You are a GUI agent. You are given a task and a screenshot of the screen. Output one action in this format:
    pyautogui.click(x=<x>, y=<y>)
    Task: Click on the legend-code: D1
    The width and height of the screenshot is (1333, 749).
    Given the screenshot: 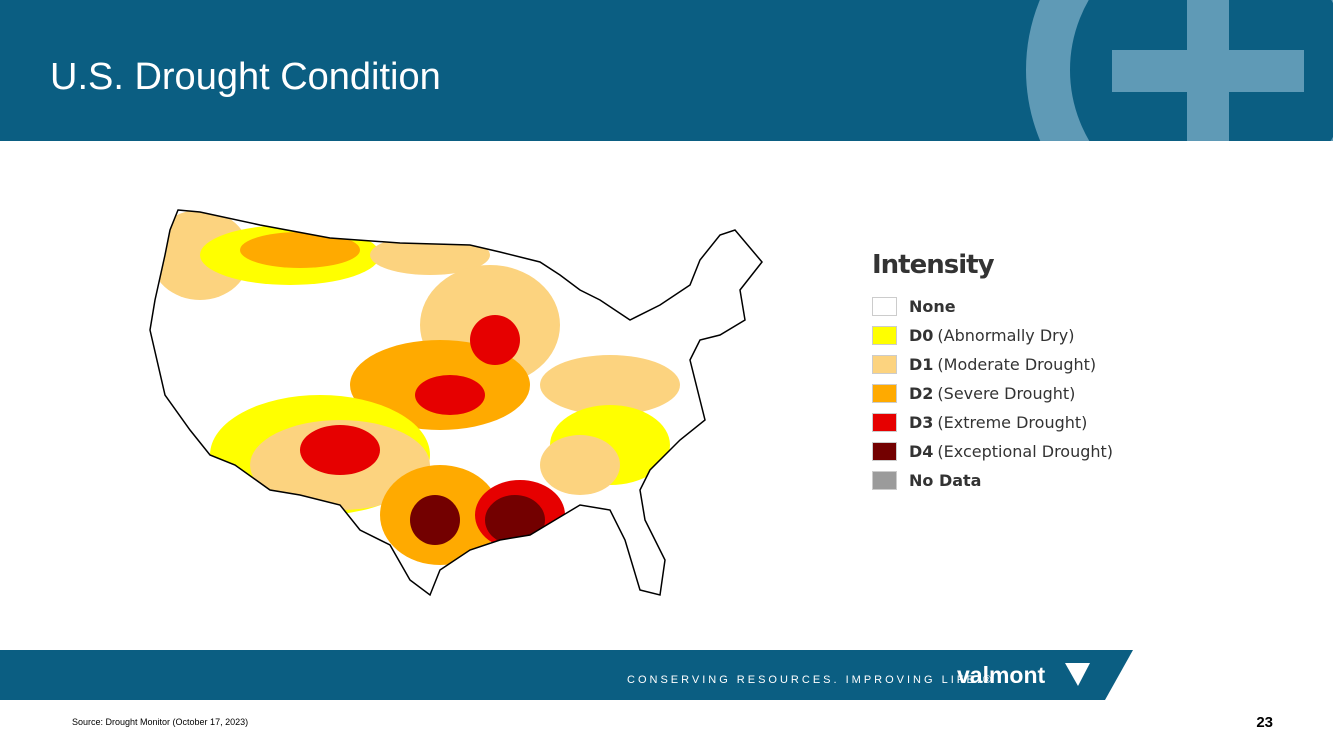 What is the action you would take?
    pyautogui.click(x=921, y=364)
    